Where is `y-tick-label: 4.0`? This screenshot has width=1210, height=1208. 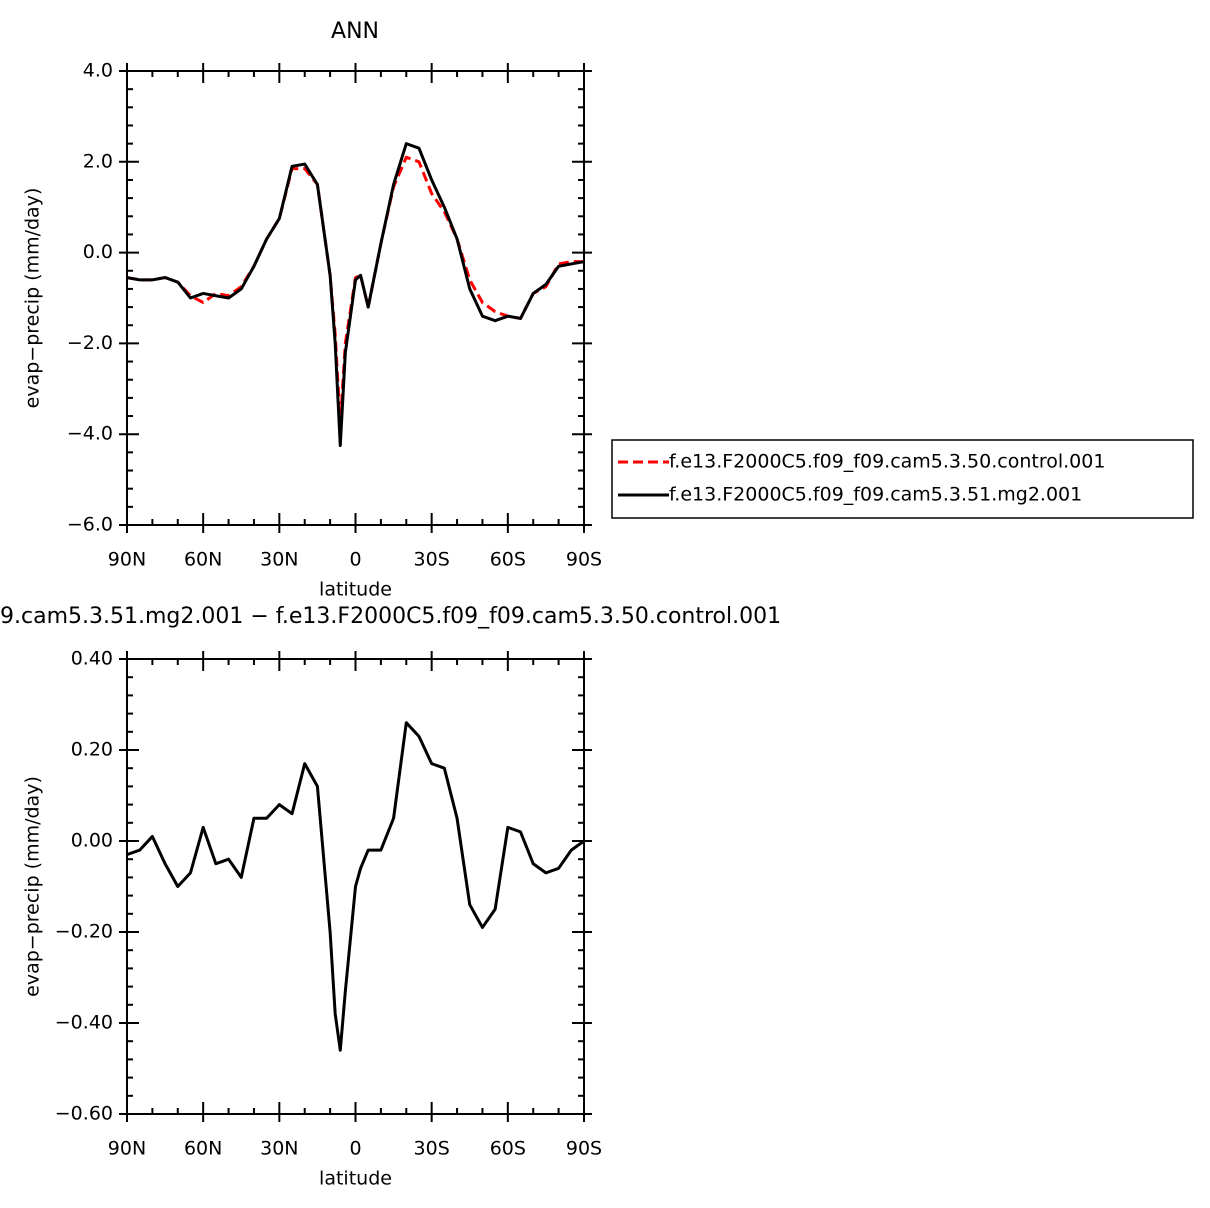 y-tick-label: 4.0 is located at coordinates (98, 71).